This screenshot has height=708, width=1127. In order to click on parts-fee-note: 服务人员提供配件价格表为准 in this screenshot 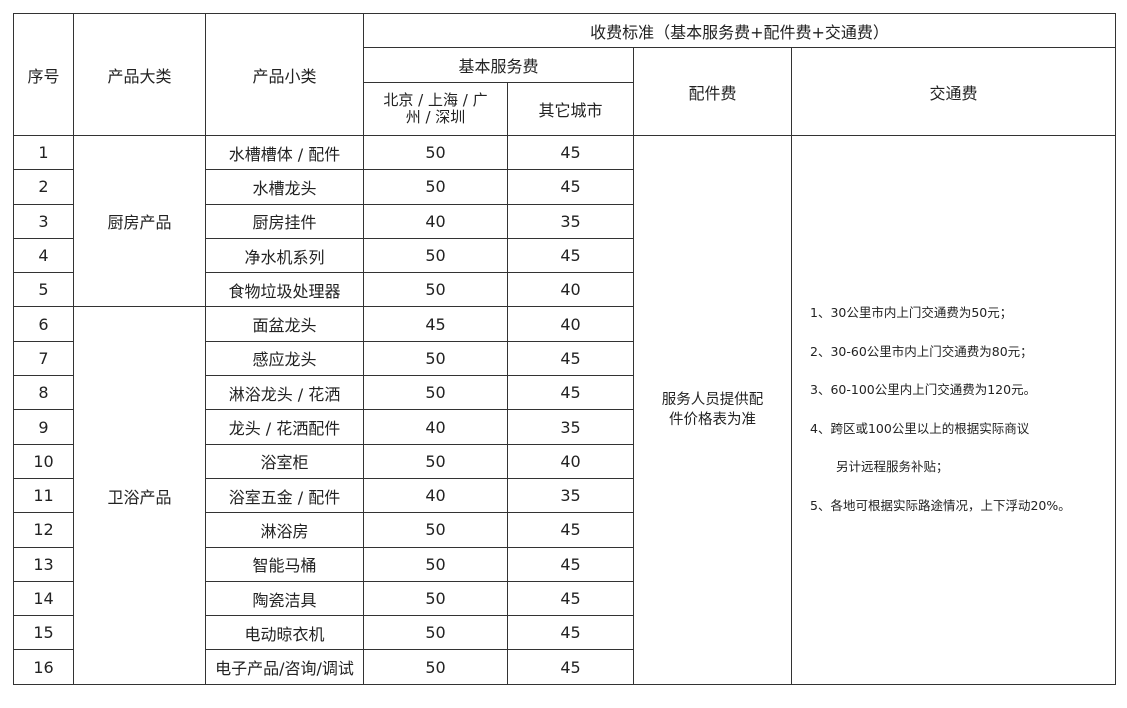, I will do `click(712, 410)`.